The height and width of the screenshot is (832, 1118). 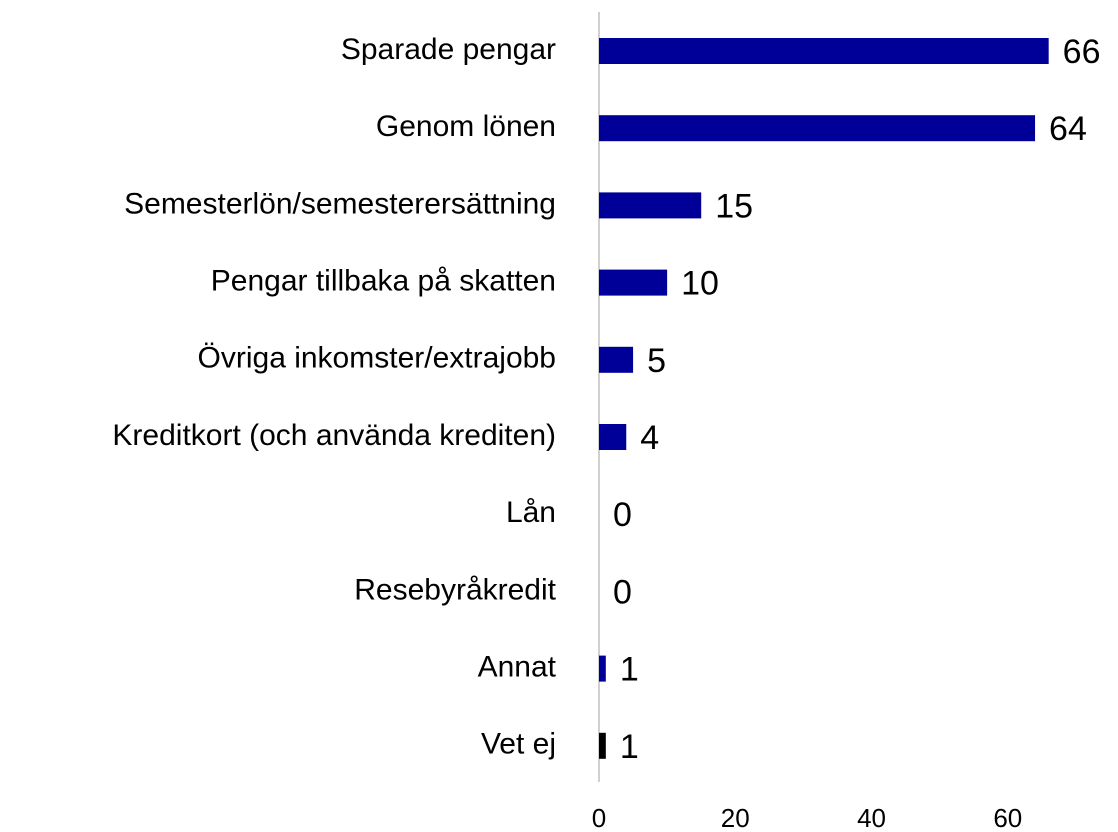 I want to click on value-label: 10, so click(x=700, y=284).